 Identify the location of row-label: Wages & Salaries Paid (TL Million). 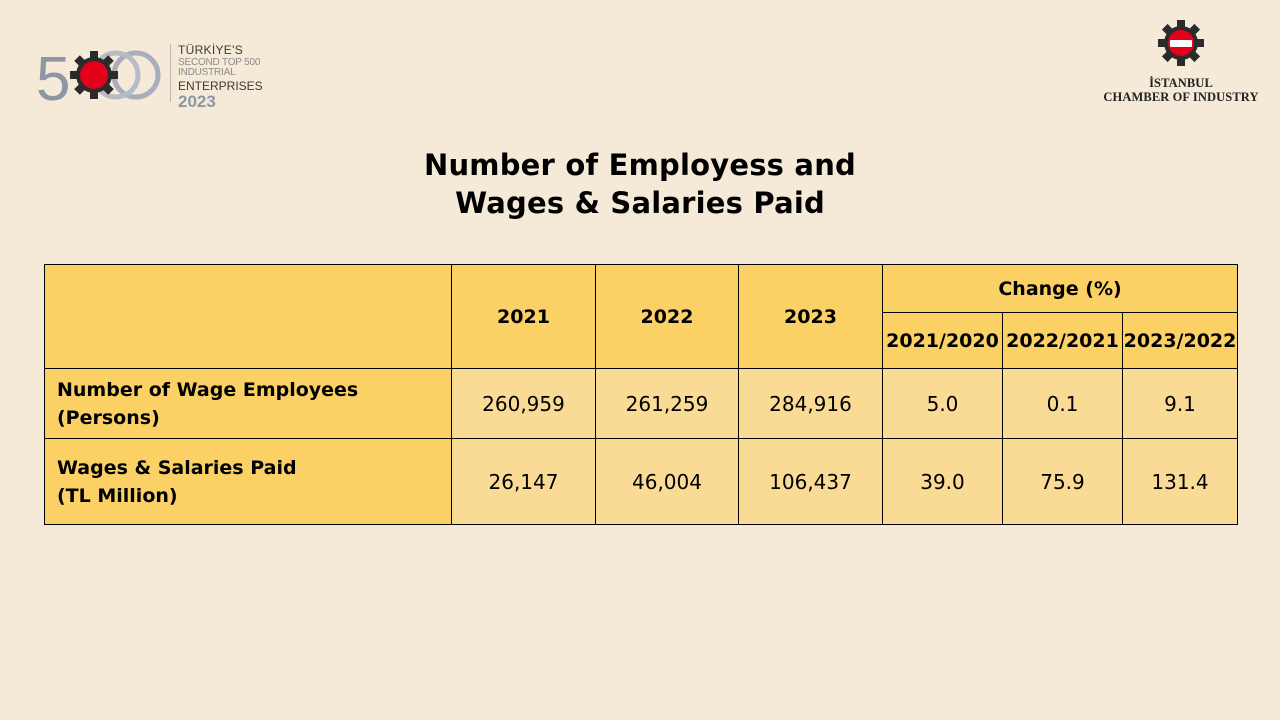
(248, 481).